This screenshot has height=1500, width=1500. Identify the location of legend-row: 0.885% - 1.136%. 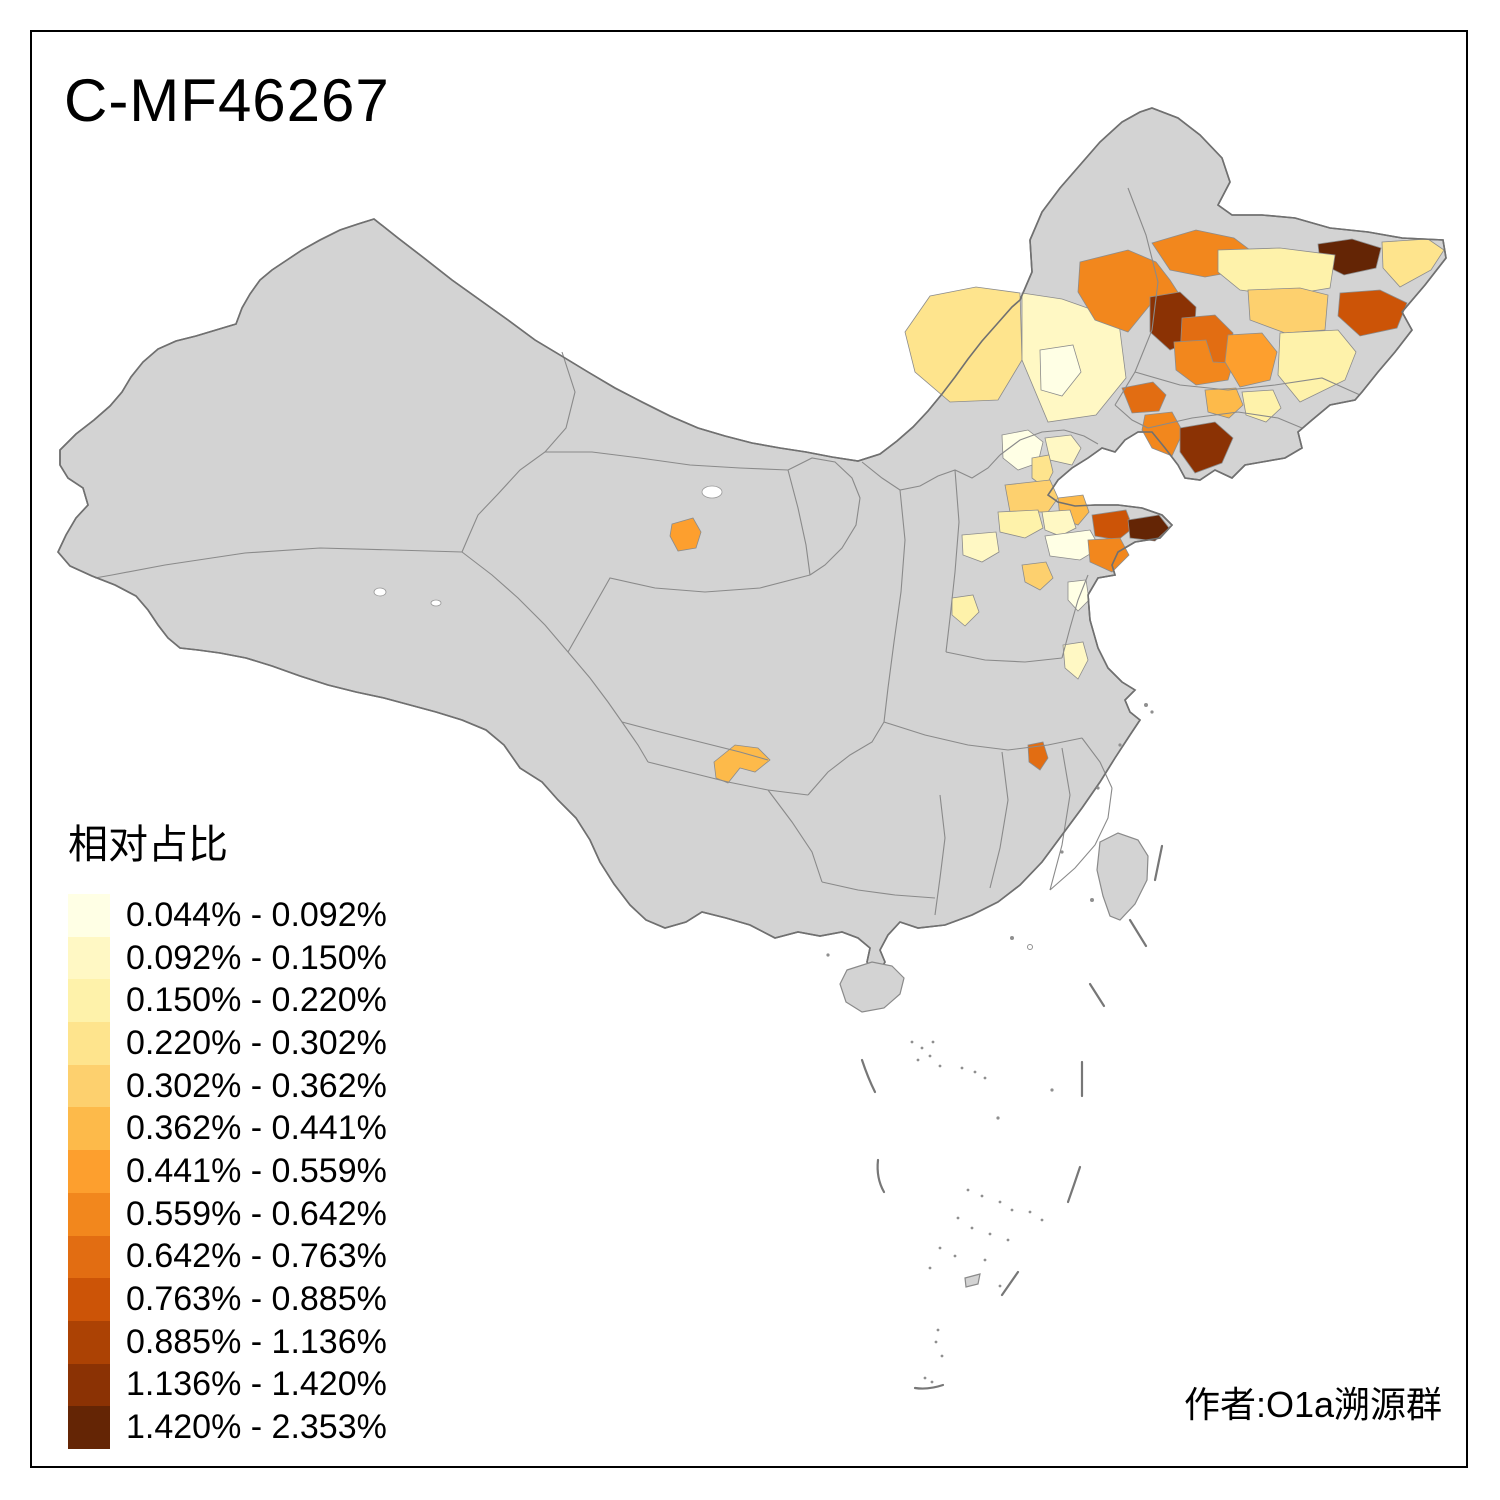
(227, 1342).